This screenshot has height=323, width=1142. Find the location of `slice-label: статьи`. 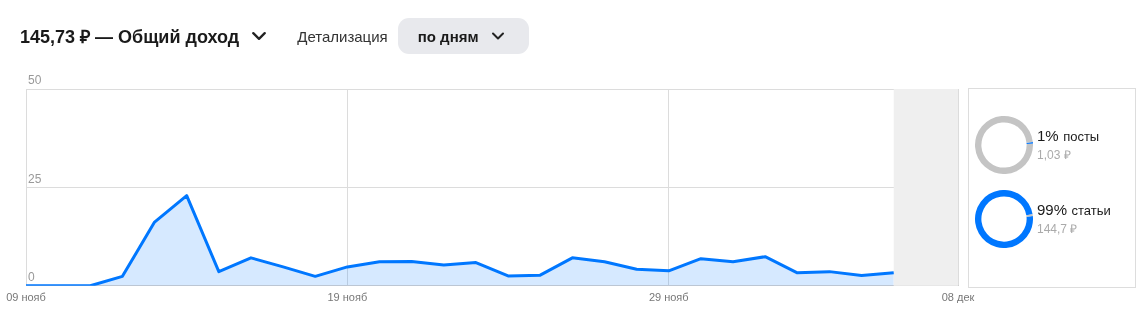

slice-label: статьи is located at coordinates (1091, 210).